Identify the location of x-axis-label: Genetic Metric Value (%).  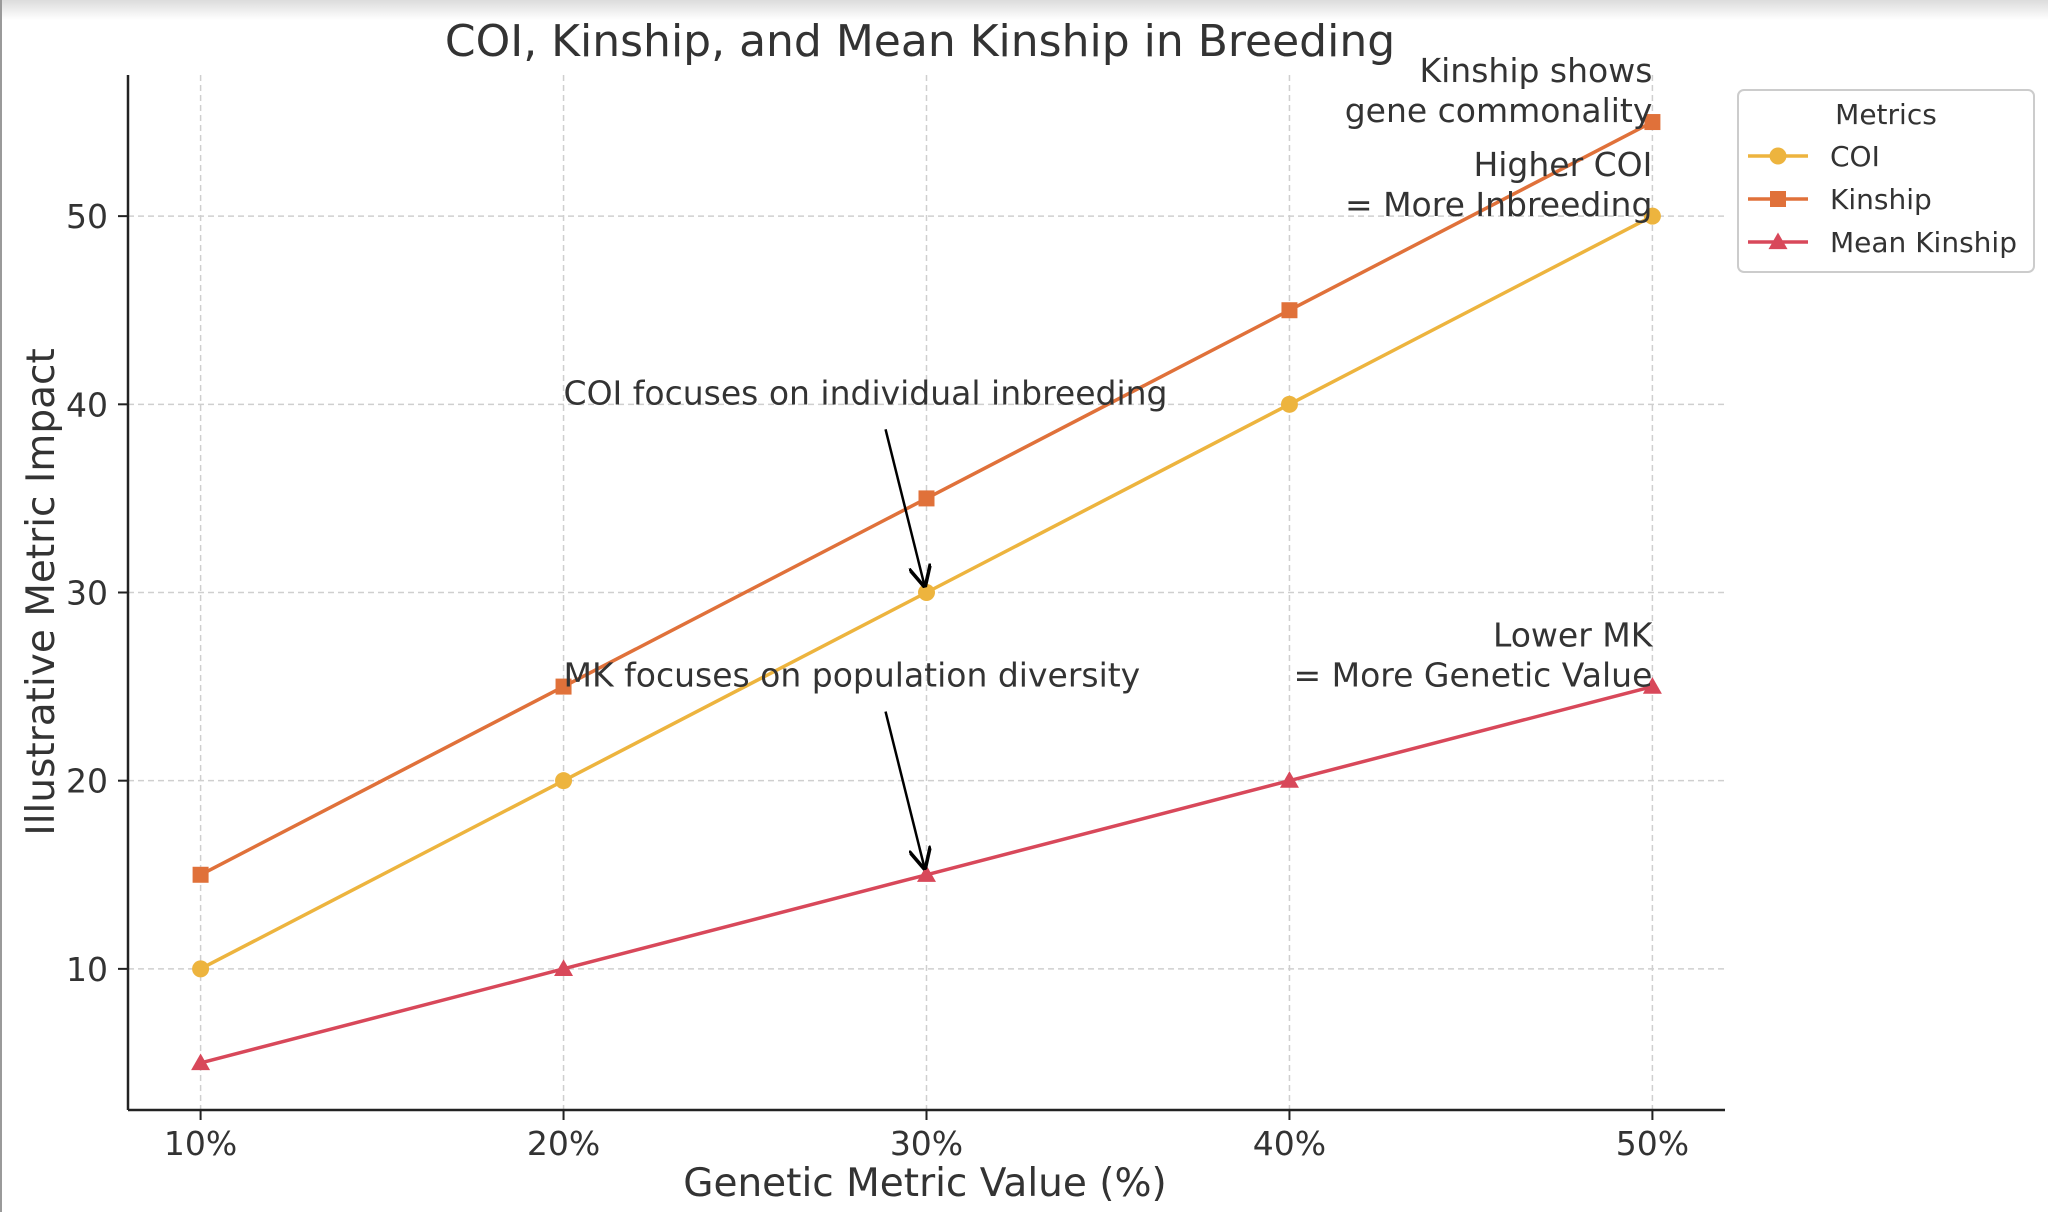
(925, 1183).